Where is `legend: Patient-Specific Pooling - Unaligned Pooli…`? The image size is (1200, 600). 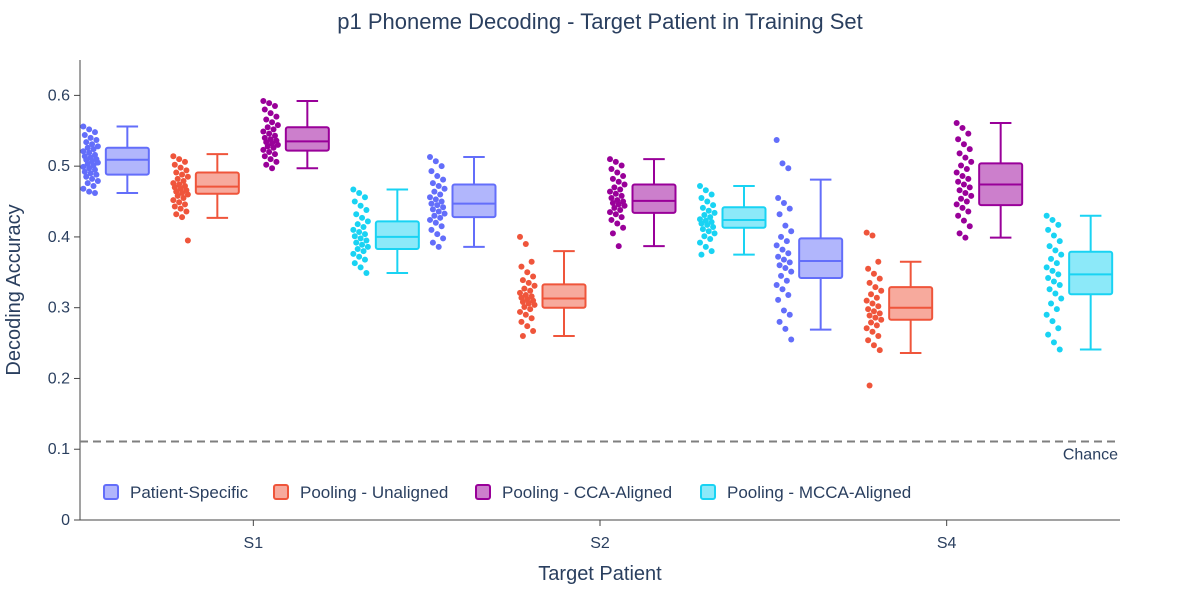 legend: Patient-Specific Pooling - Unaligned Pooli… is located at coordinates (507, 492).